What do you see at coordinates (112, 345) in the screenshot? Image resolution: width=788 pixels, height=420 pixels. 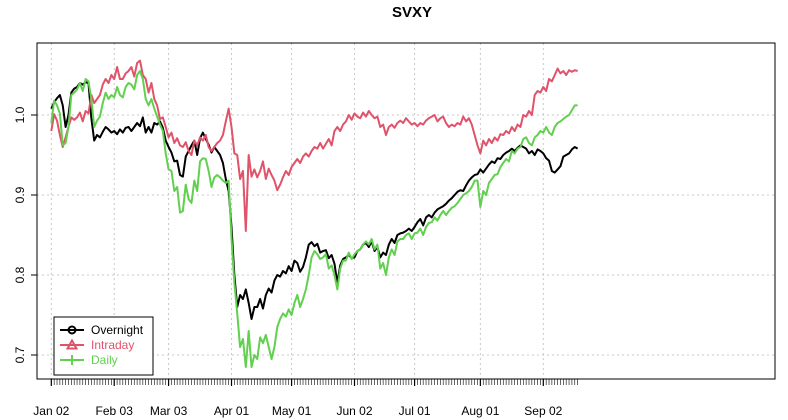 I see `legend-label-intraday: Intraday` at bounding box center [112, 345].